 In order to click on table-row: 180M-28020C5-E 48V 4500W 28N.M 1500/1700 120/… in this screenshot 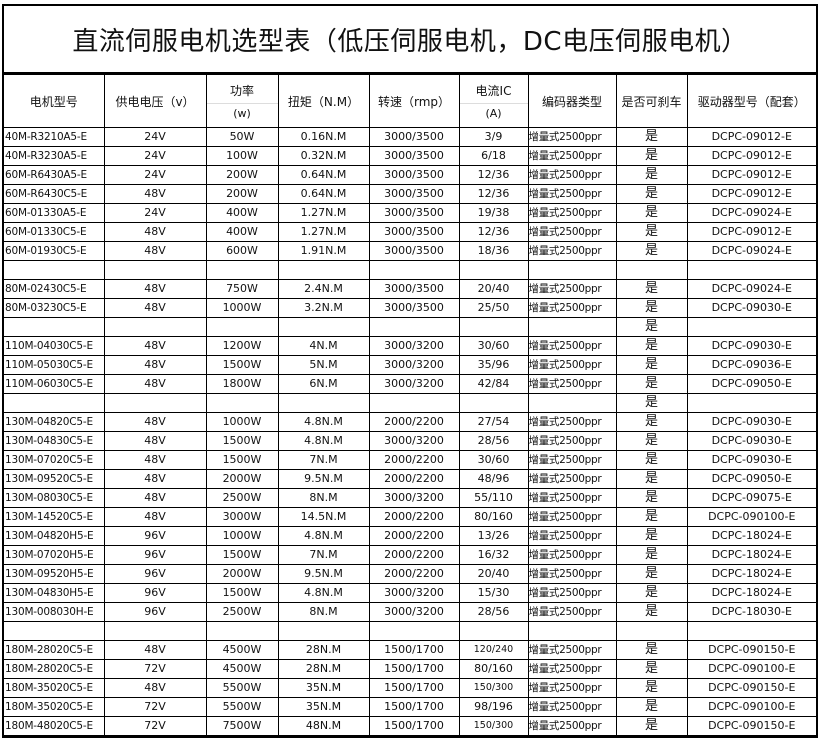, I will do `click(410, 650)`.